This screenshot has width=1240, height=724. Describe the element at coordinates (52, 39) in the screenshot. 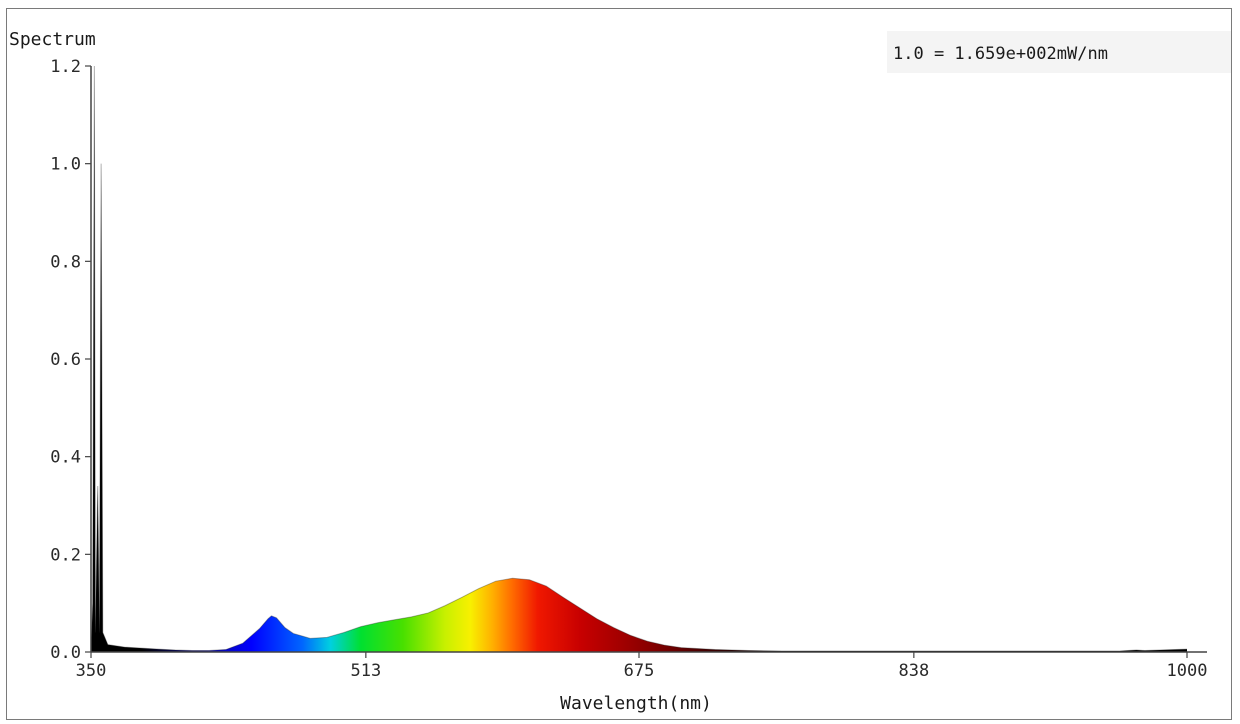

I see `chart-title: Spectrum` at that location.